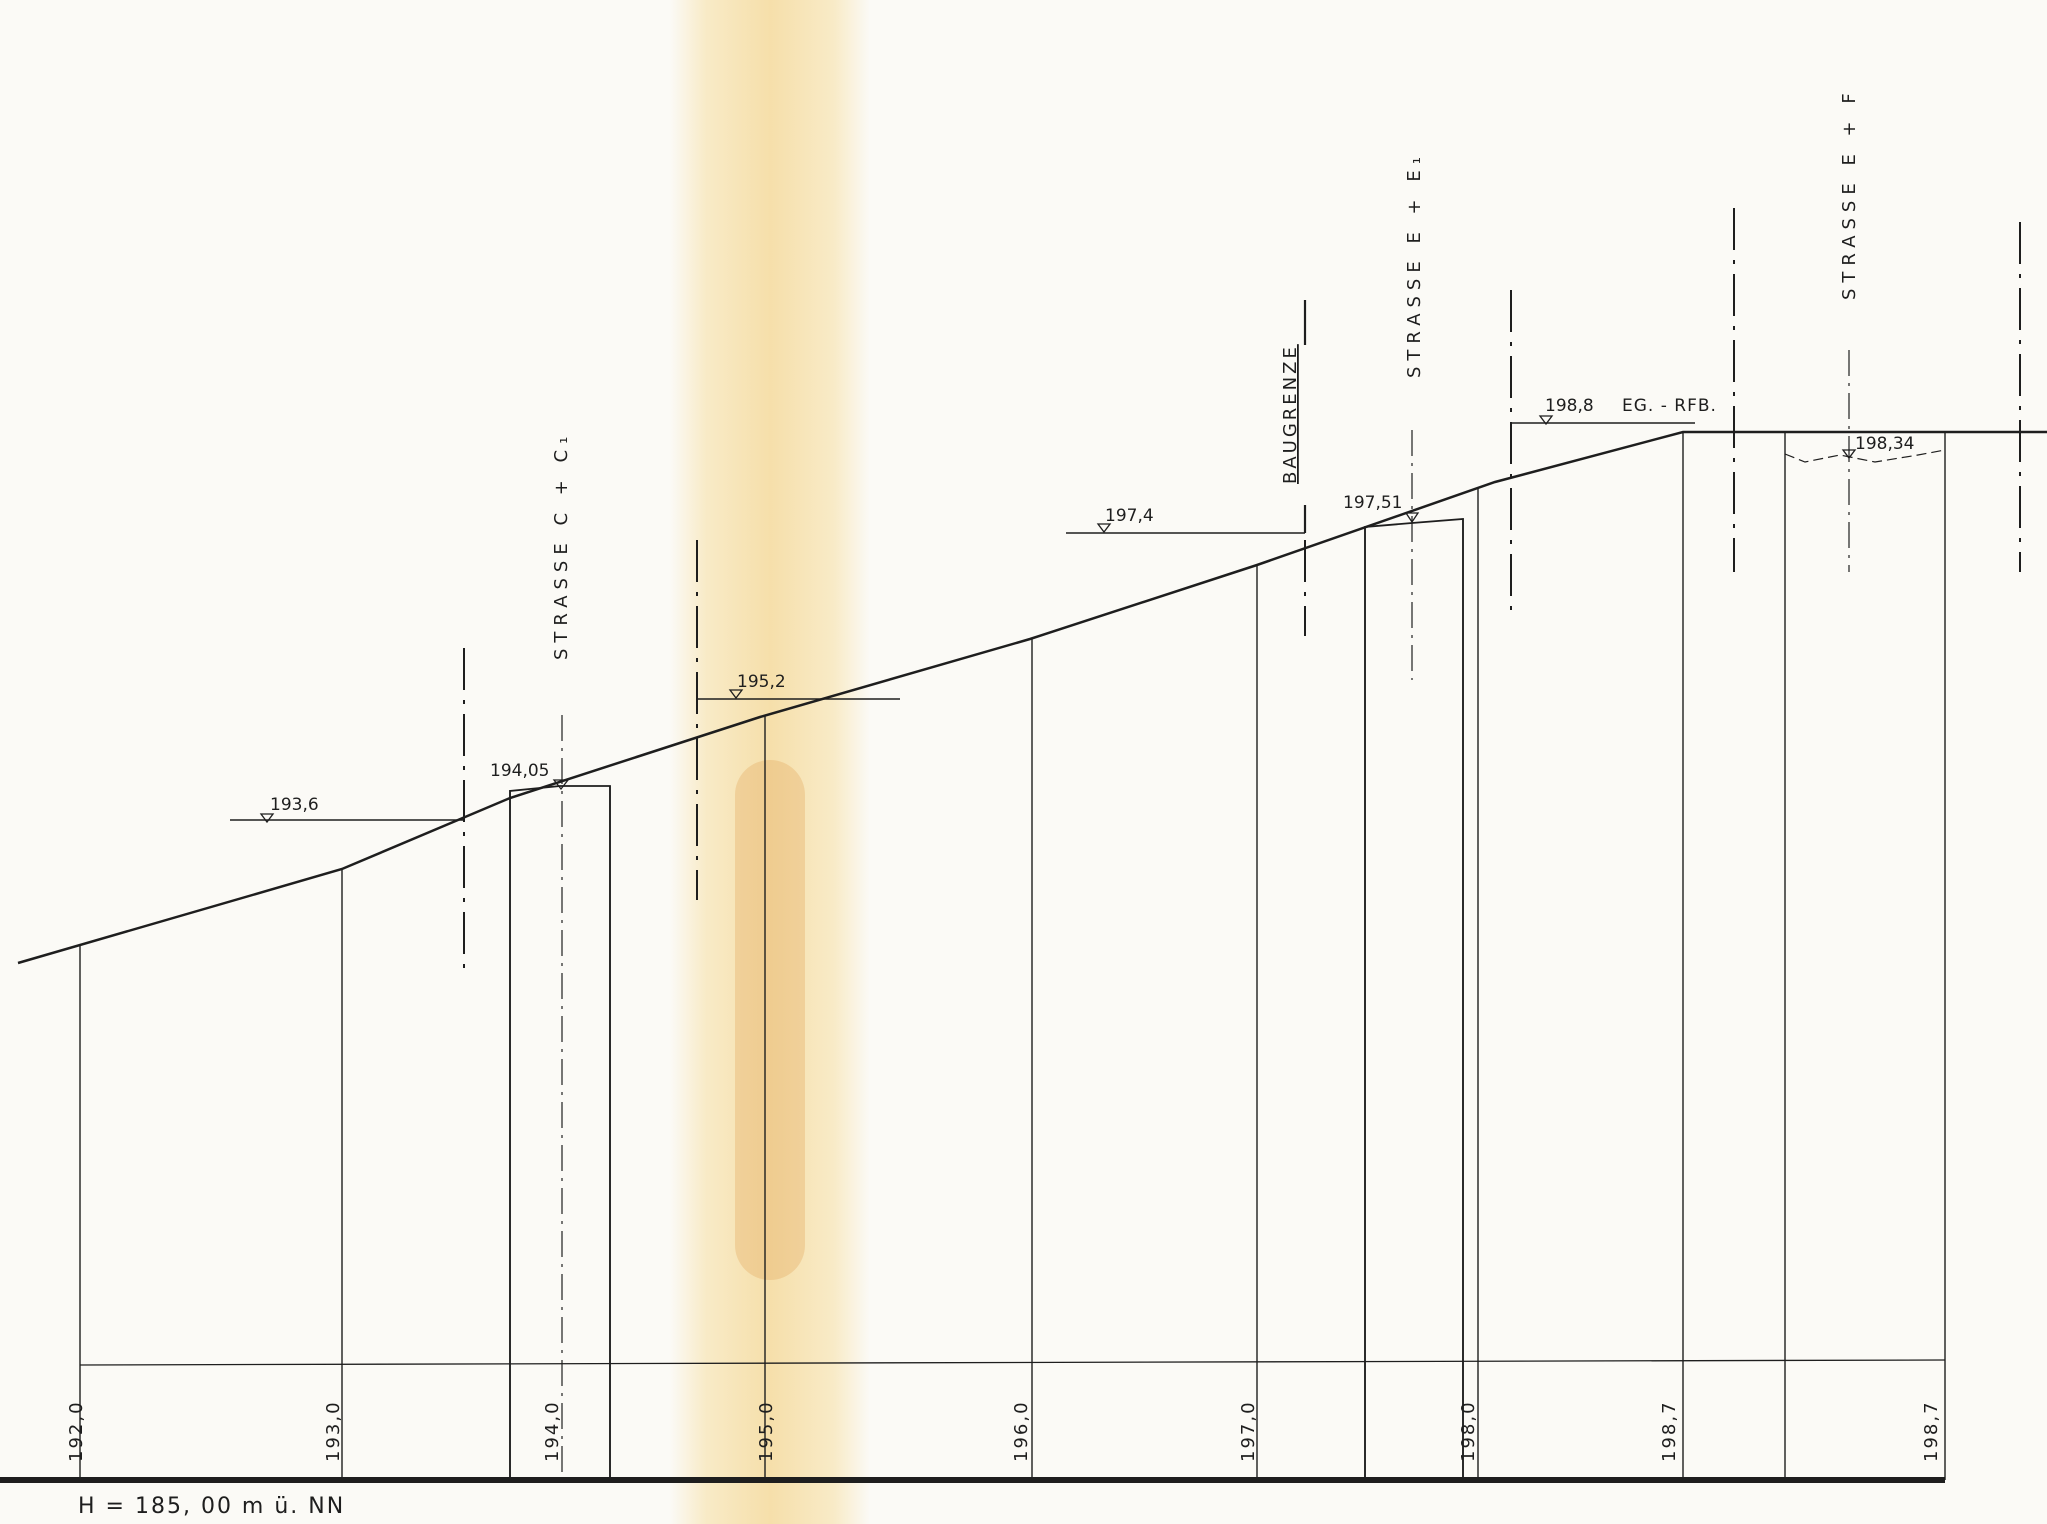  I want to click on station-label: 193,0, so click(333, 1431).